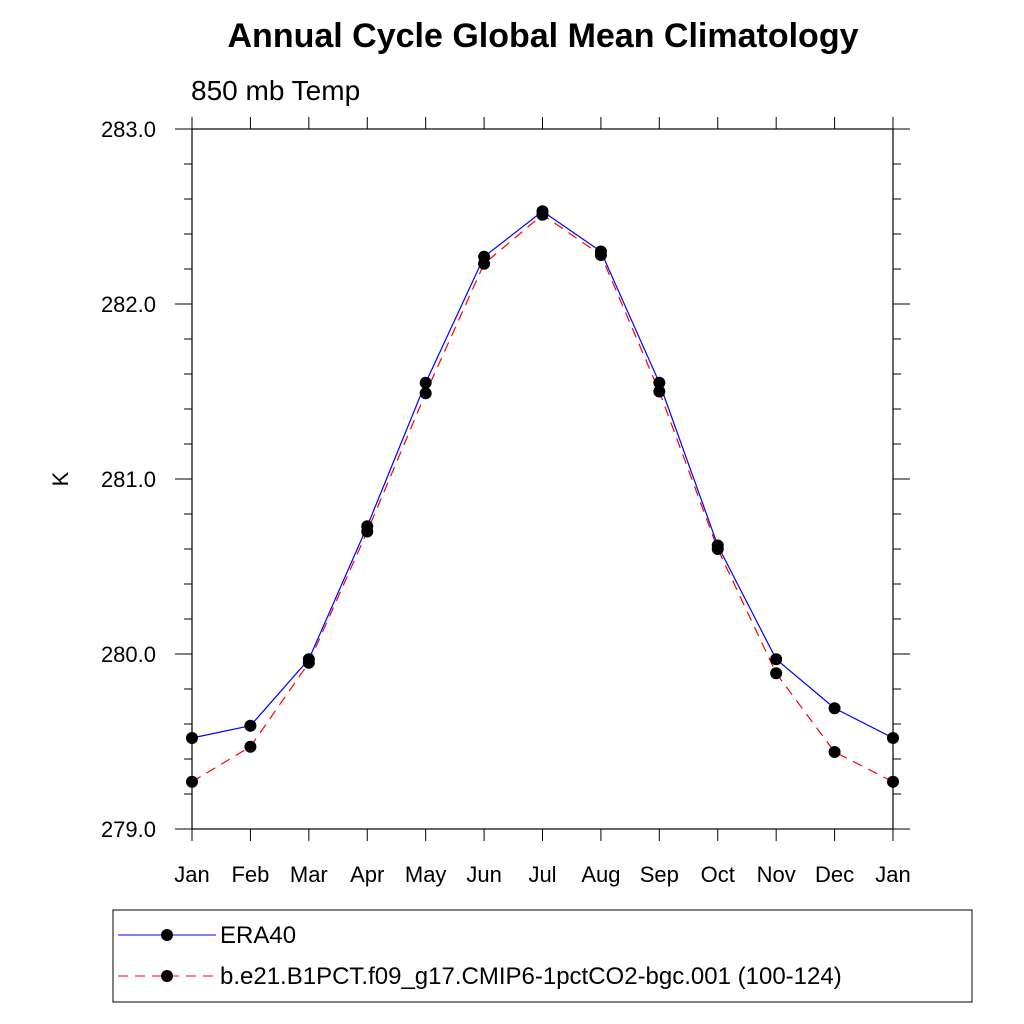 The width and height of the screenshot is (1024, 1024). What do you see at coordinates (128, 654) in the screenshot?
I see `y-tick-label: 280.0` at bounding box center [128, 654].